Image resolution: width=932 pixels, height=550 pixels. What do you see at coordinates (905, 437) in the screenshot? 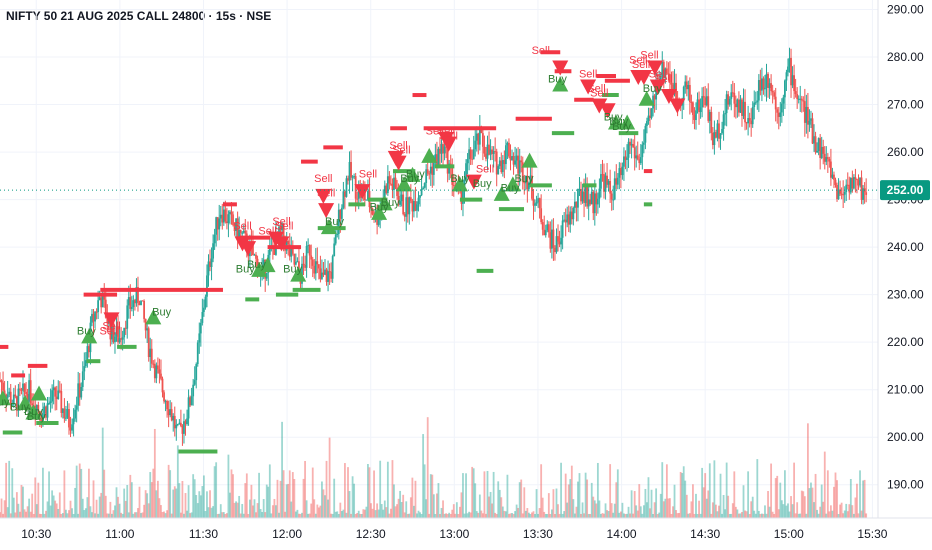
I see `price-tick-label: 200.00` at bounding box center [905, 437].